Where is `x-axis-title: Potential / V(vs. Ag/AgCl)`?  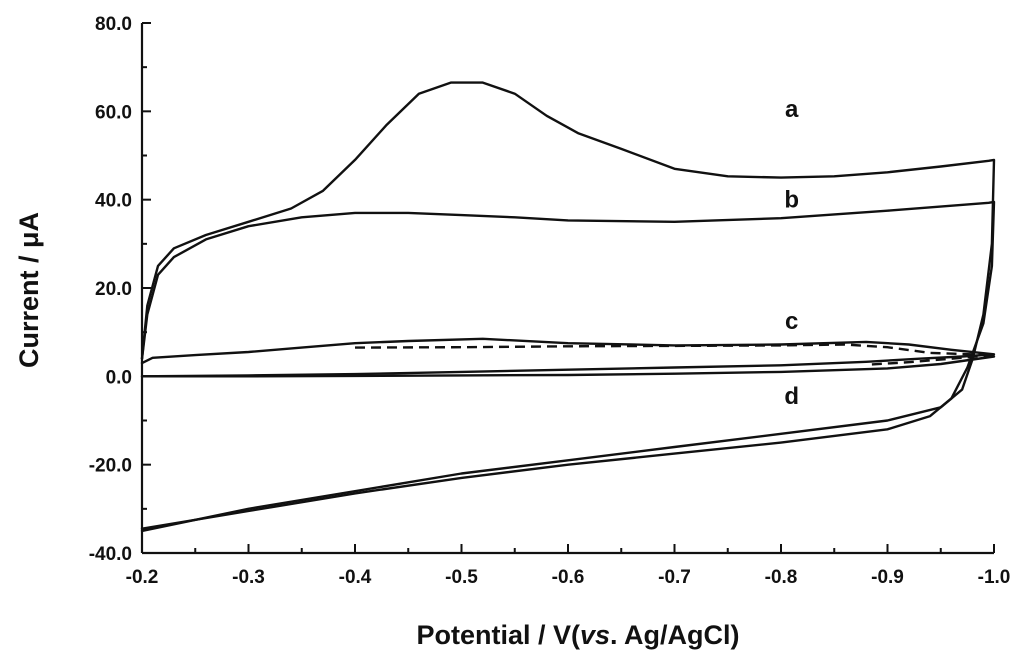
x-axis-title: Potential / V(vs. Ag/AgCl) is located at coordinates (577, 635).